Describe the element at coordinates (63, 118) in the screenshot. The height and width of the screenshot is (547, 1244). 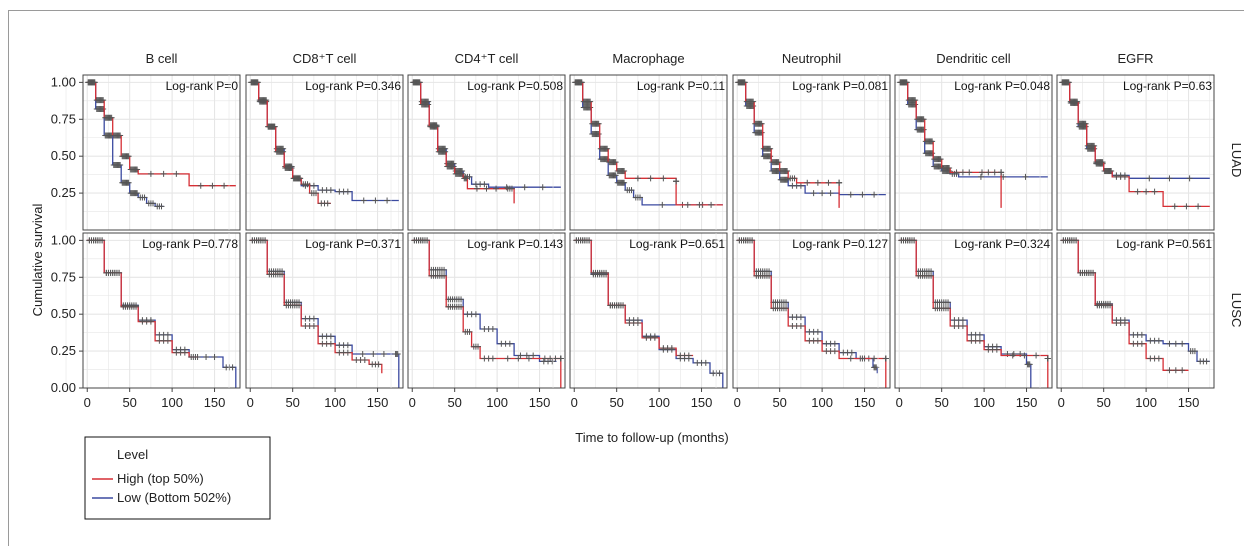
I see `y-tick-label: 0.75` at that location.